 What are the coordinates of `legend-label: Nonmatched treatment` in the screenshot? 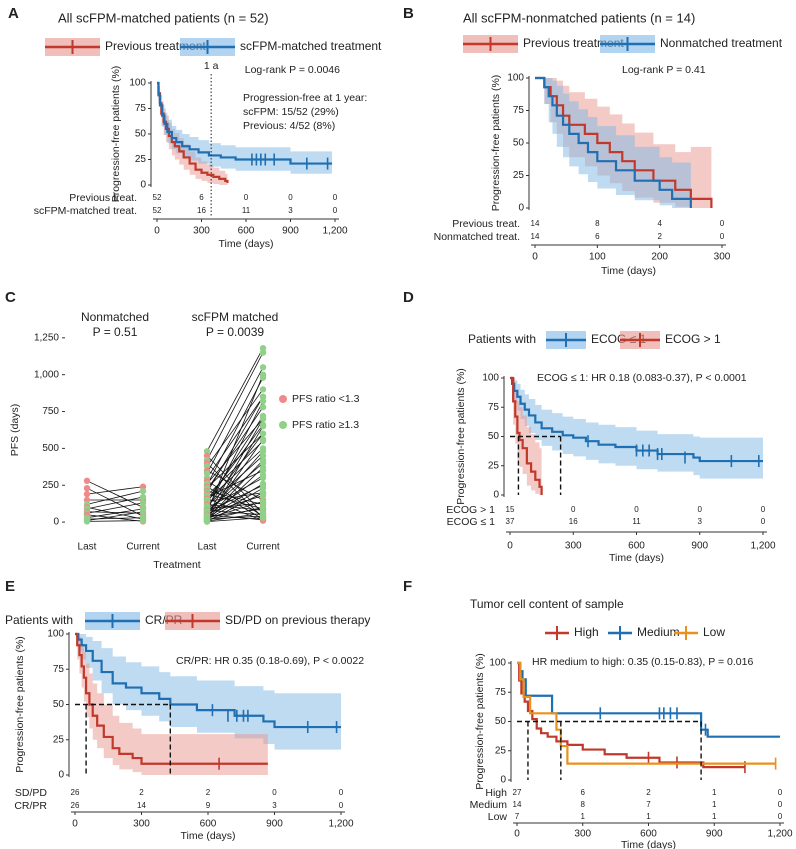 It's located at (721, 43).